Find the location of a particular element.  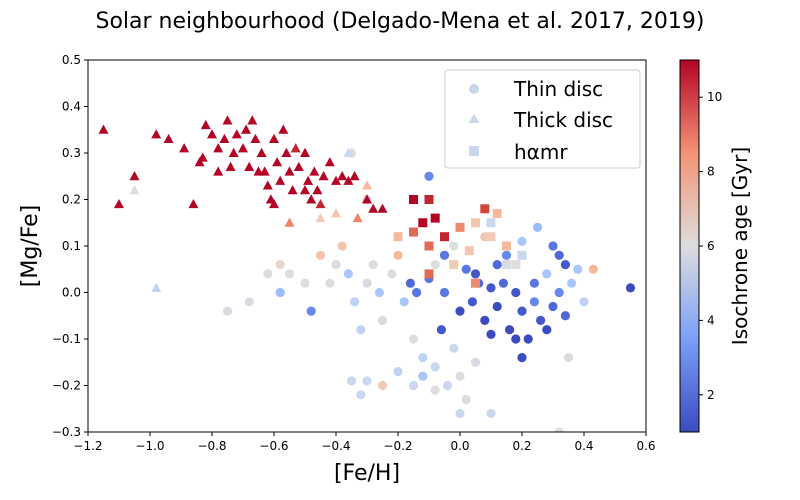

y-tick-label: 0.5 is located at coordinates (71, 60).